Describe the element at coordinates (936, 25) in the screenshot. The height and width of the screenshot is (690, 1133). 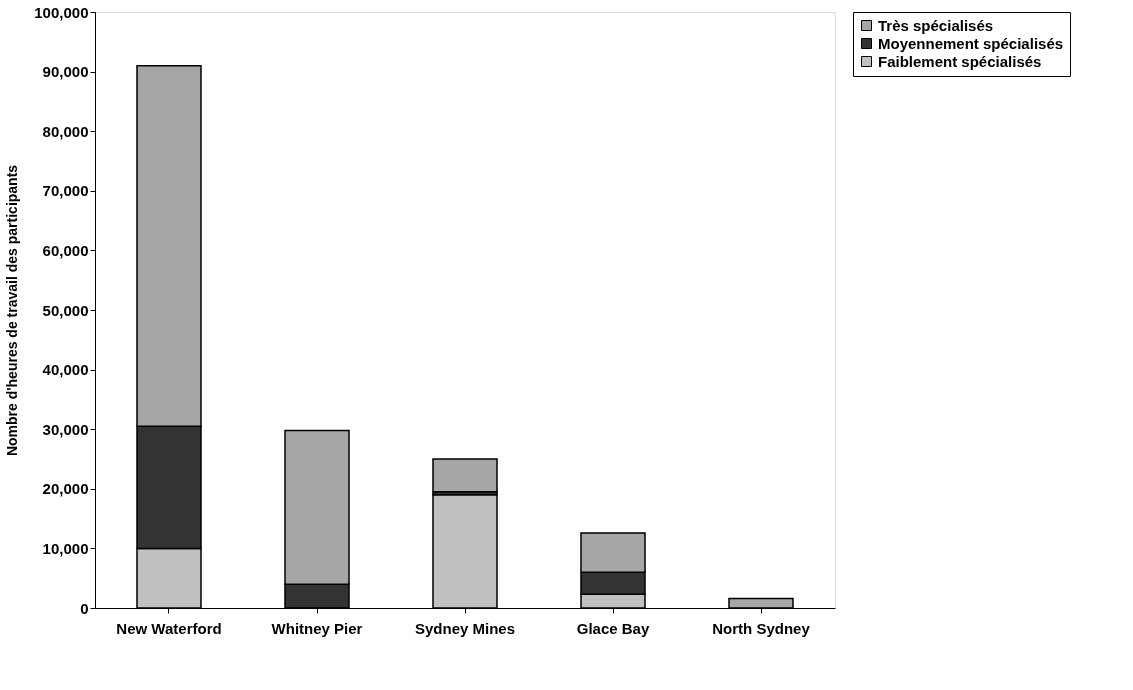
I see `legend-label: Très spécialisés` at that location.